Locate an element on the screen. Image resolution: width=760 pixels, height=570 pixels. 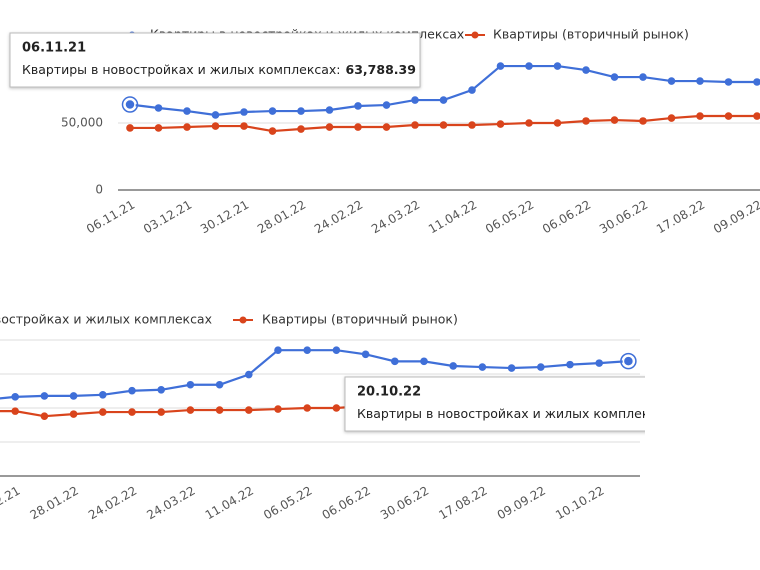
x-tick-label: 11.04.22 is located at coordinates (452, 217).